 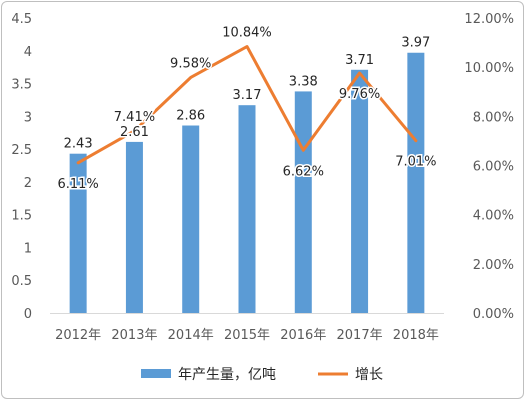 I want to click on x-tick-label-4: 2016年, so click(x=303, y=335).